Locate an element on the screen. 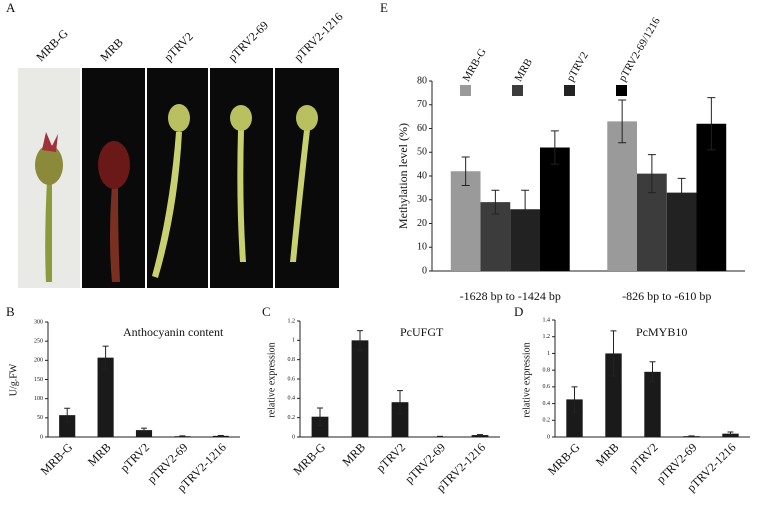  y-tick-label: 250 is located at coordinates (38, 342).